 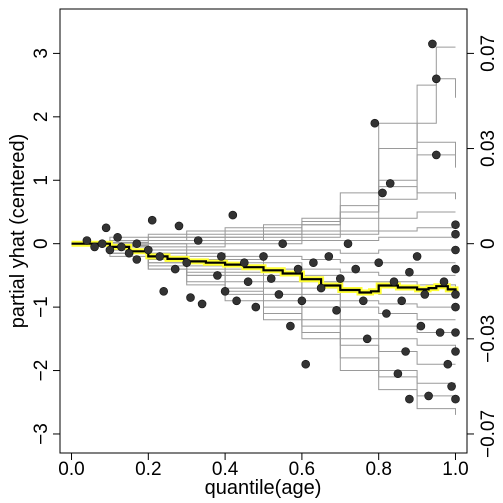 What do you see at coordinates (41, 117) in the screenshot?
I see `y-tick-label: 2` at bounding box center [41, 117].